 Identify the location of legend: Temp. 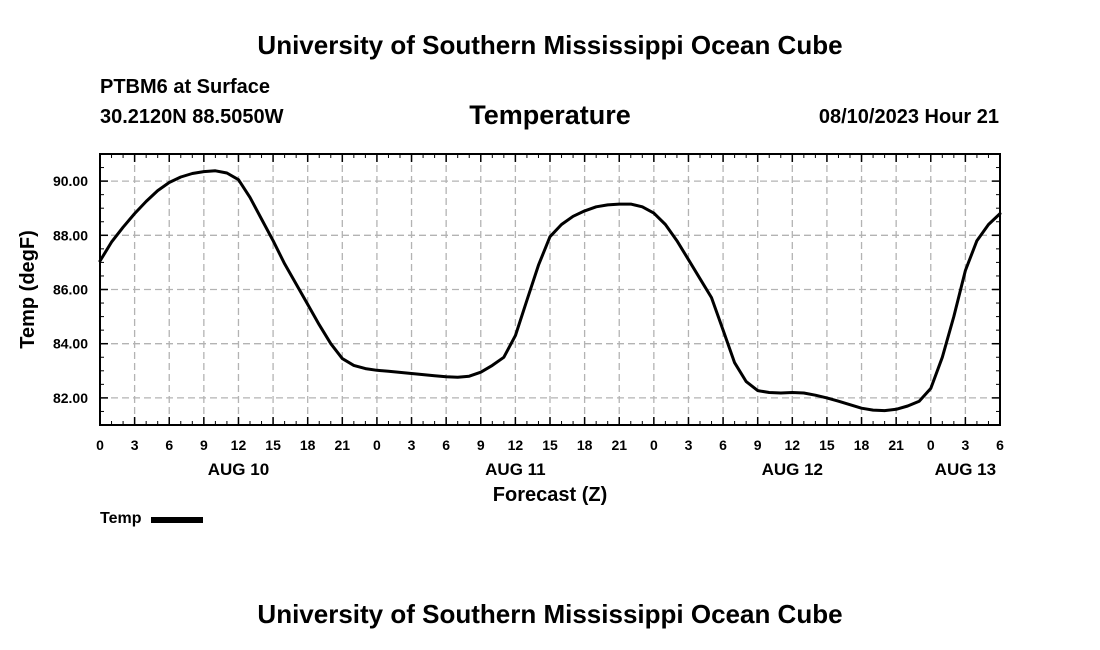
(152, 519).